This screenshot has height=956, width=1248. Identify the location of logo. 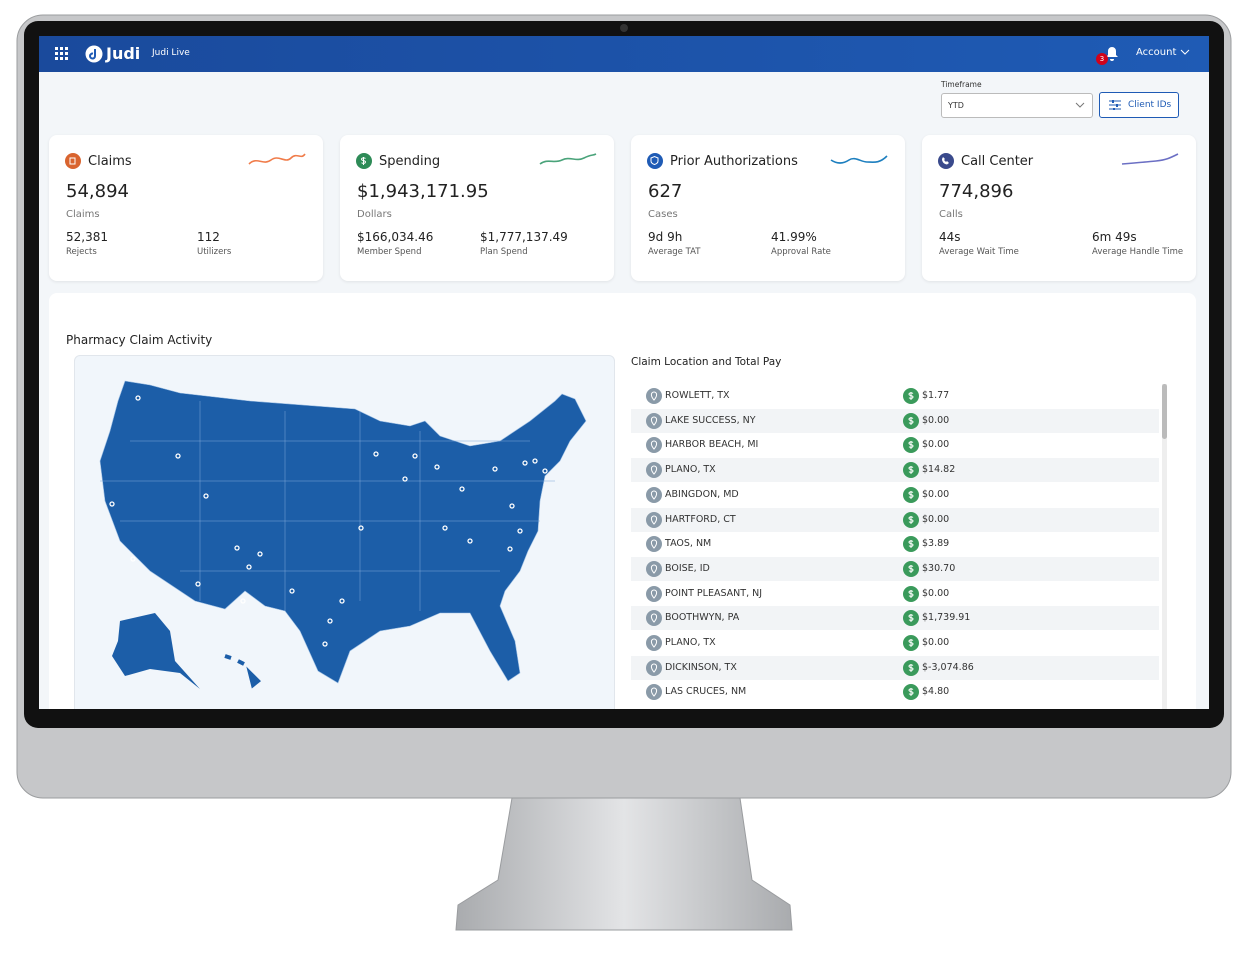
(94, 54).